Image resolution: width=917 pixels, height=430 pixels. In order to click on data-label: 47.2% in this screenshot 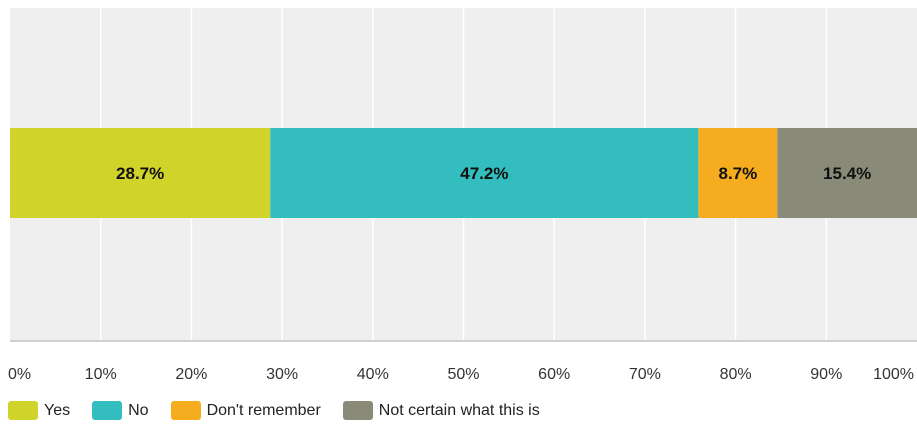, I will do `click(484, 173)`.